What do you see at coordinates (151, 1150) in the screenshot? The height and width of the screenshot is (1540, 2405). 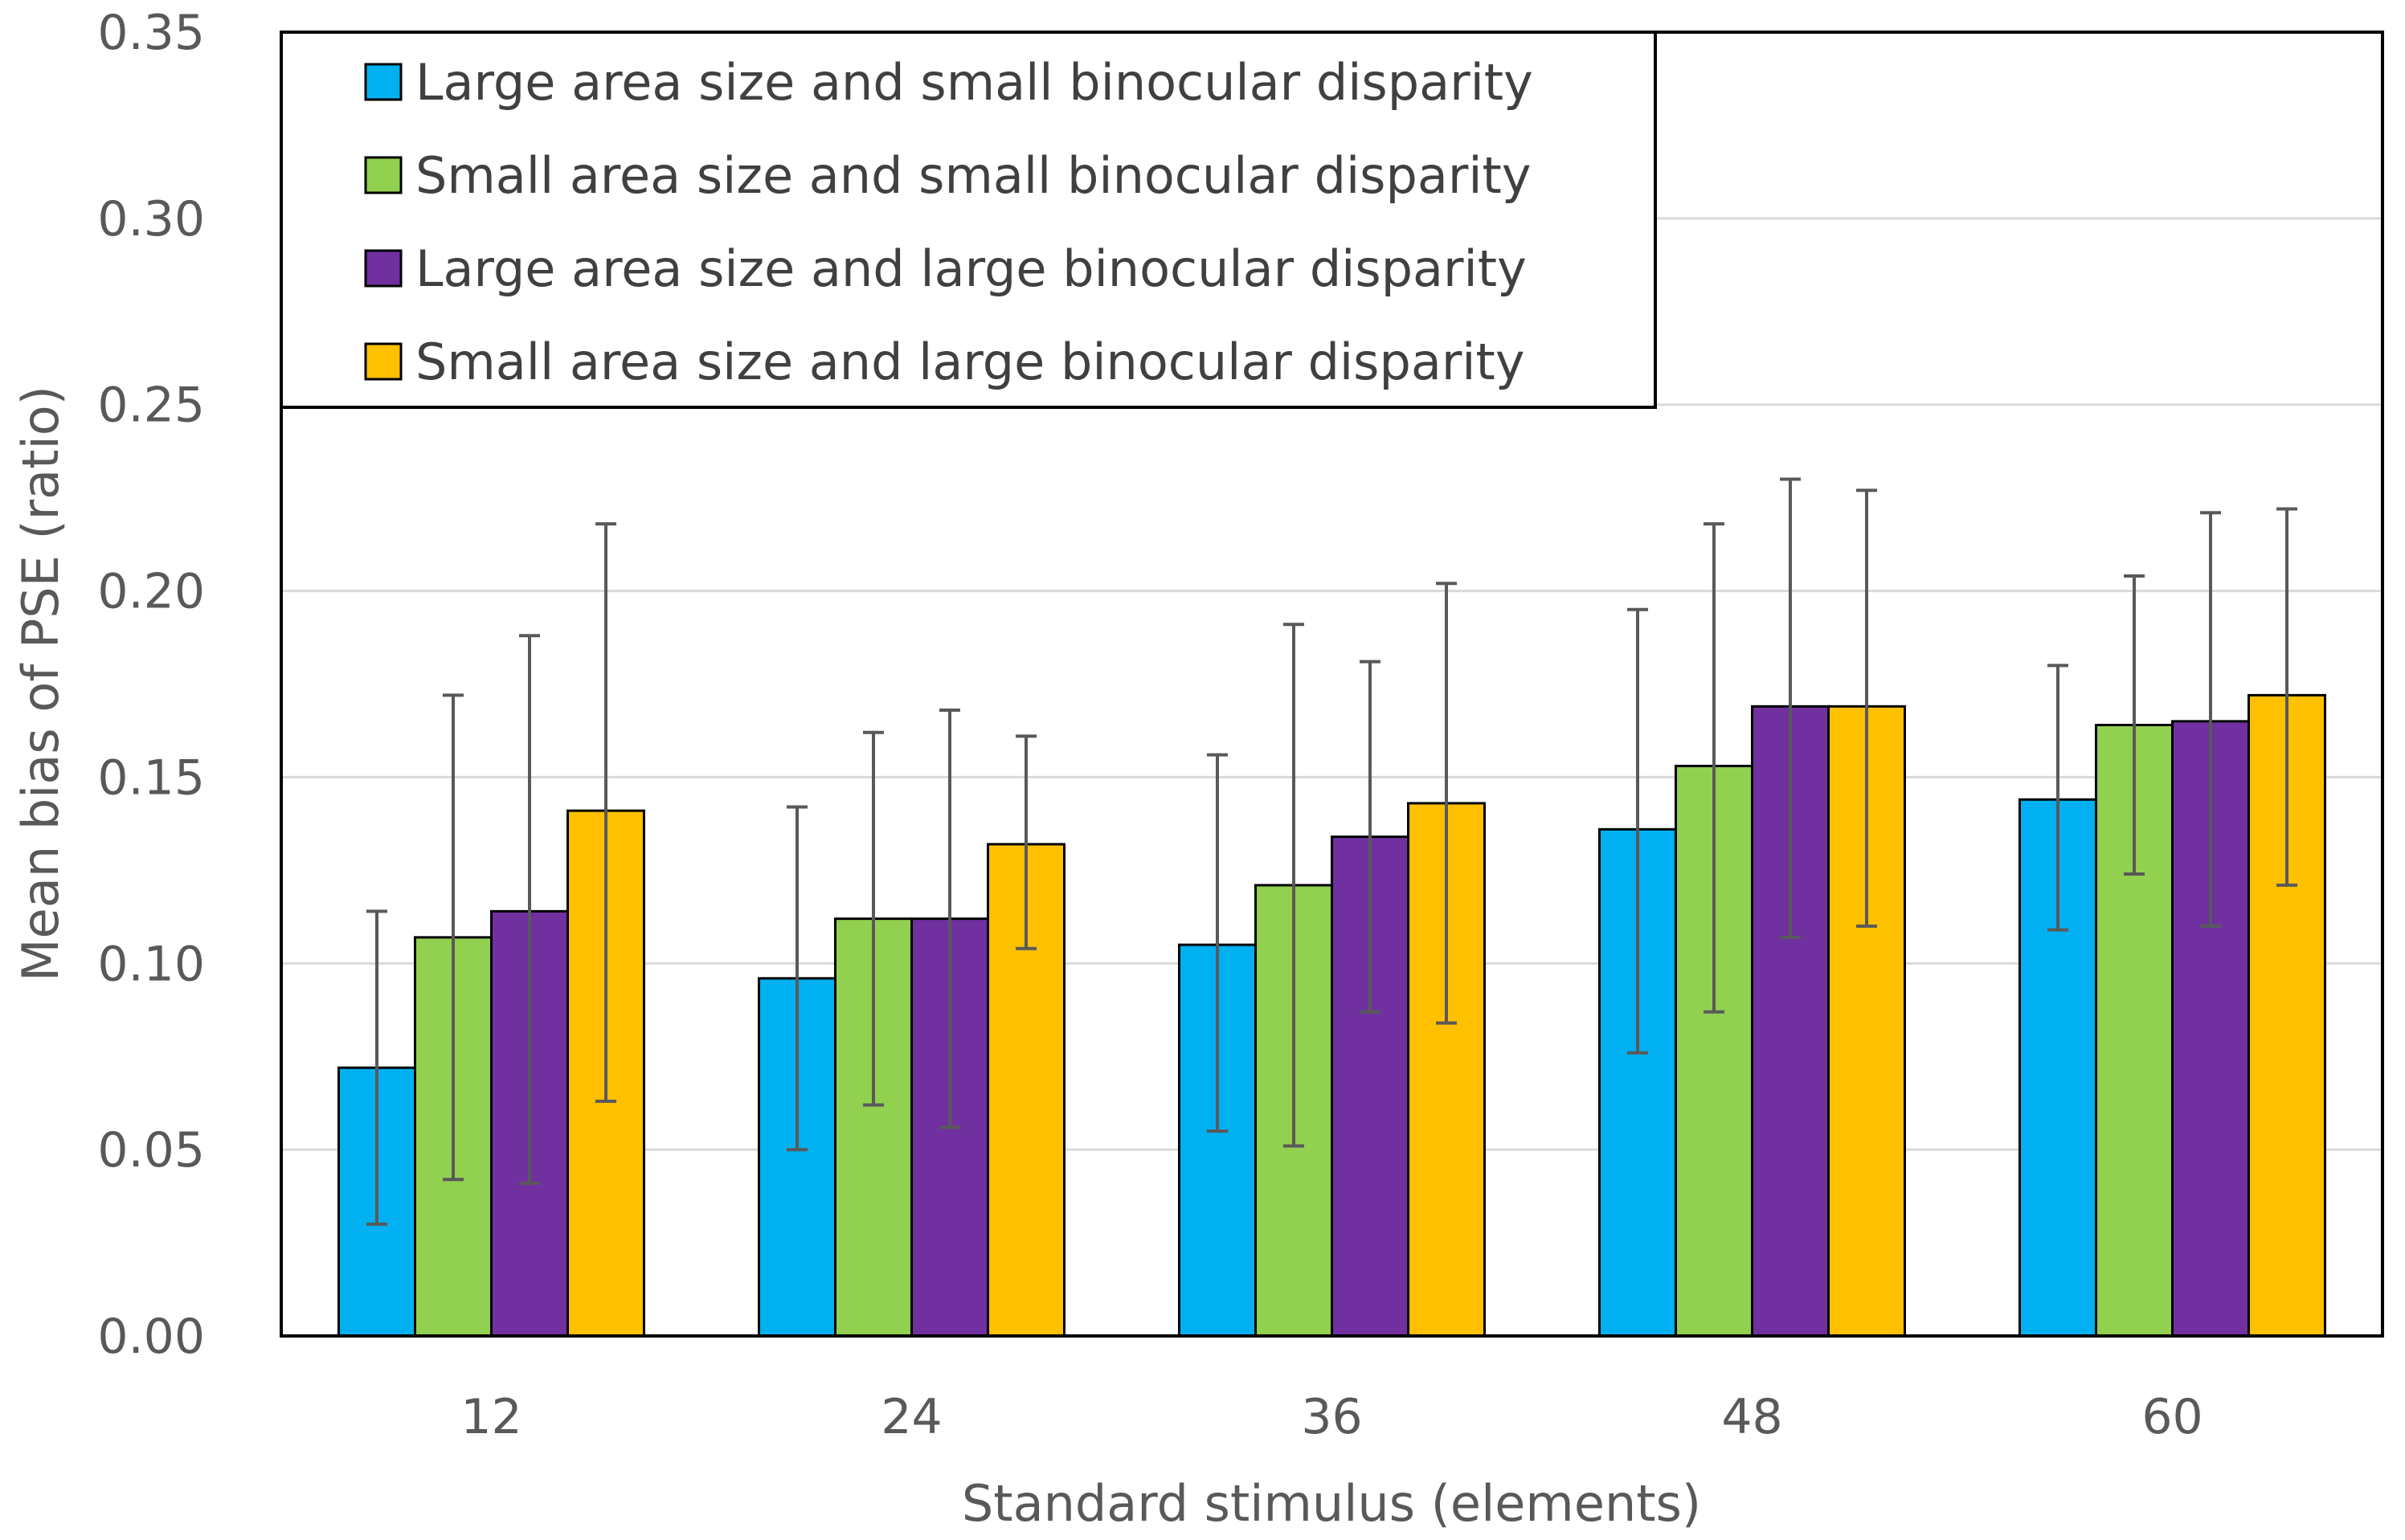 I see `y-tick-label: 0.05` at bounding box center [151, 1150].